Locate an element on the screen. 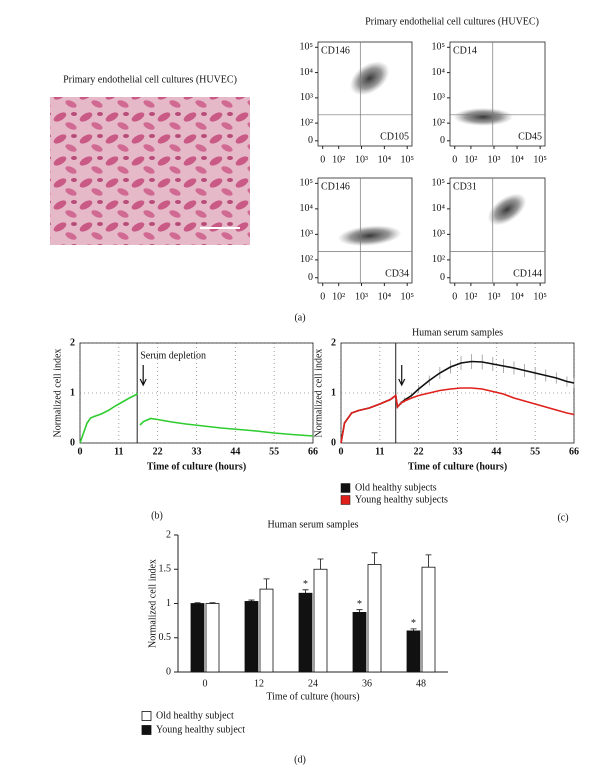 This screenshot has height=774, width=600. micrograph is located at coordinates (150, 171).